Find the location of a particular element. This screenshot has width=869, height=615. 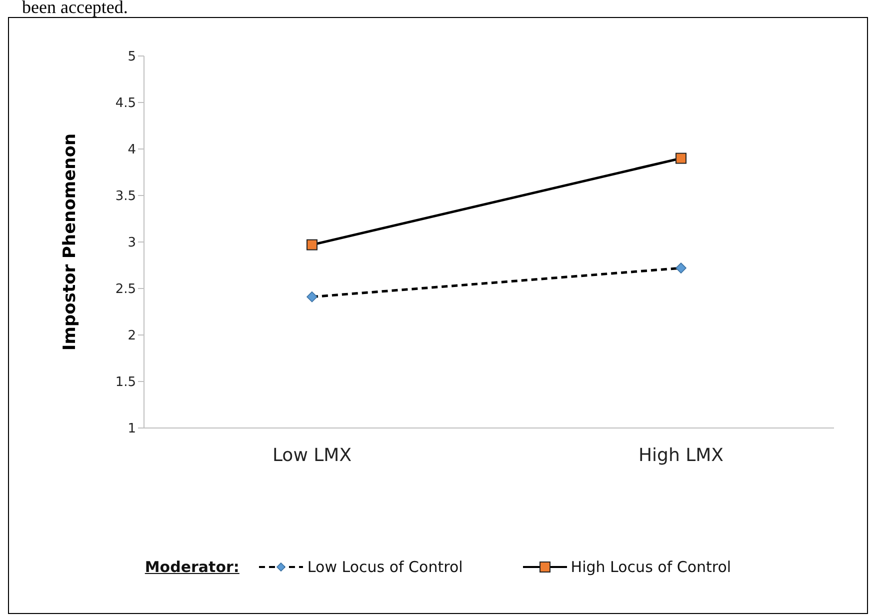

y-tick-label: 3.5 is located at coordinates (125, 196).